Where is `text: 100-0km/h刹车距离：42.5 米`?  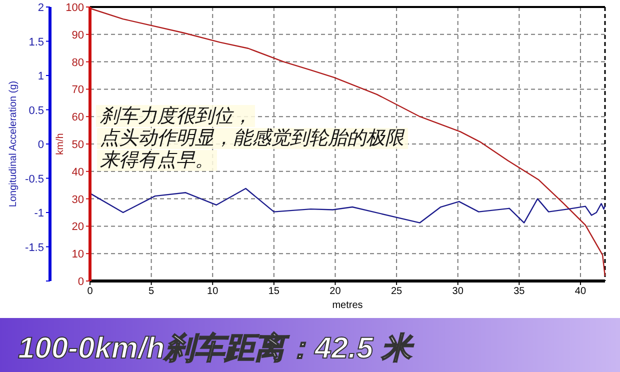 text: 100-0km/h刹车距离：42.5 米 is located at coordinates (216, 348).